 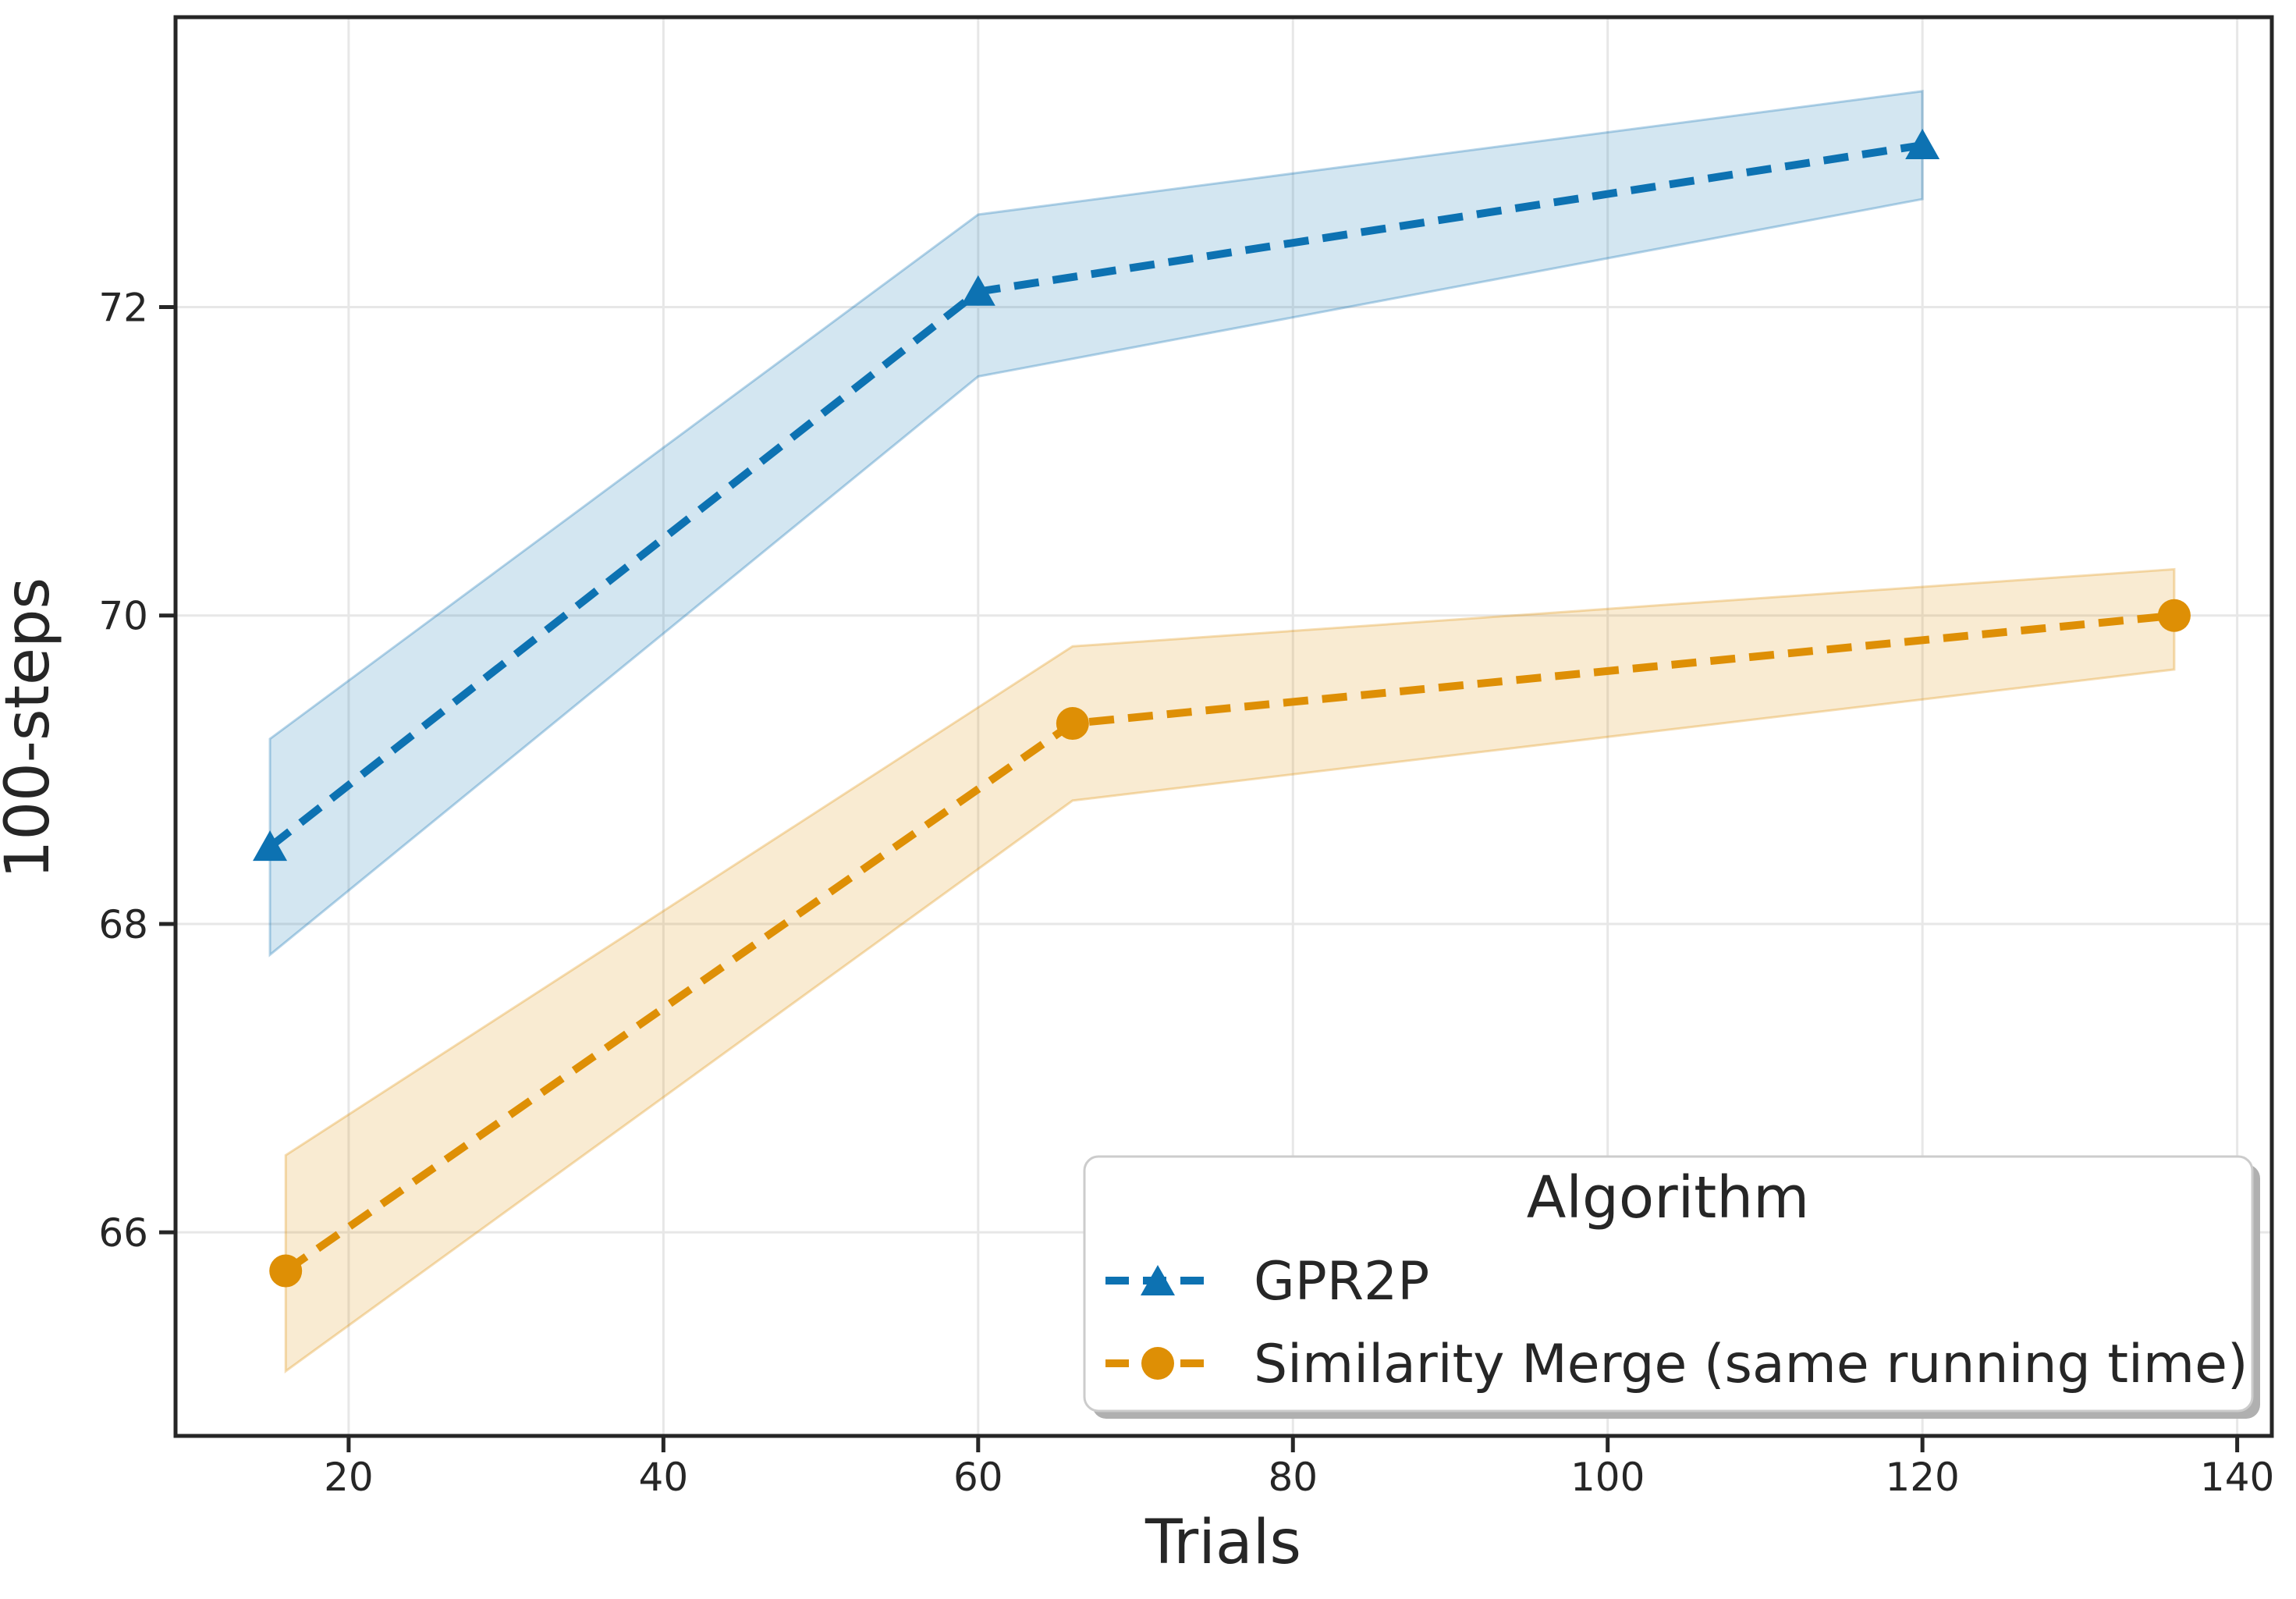 What do you see at coordinates (1668, 1283) in the screenshot?
I see `legend-box` at bounding box center [1668, 1283].